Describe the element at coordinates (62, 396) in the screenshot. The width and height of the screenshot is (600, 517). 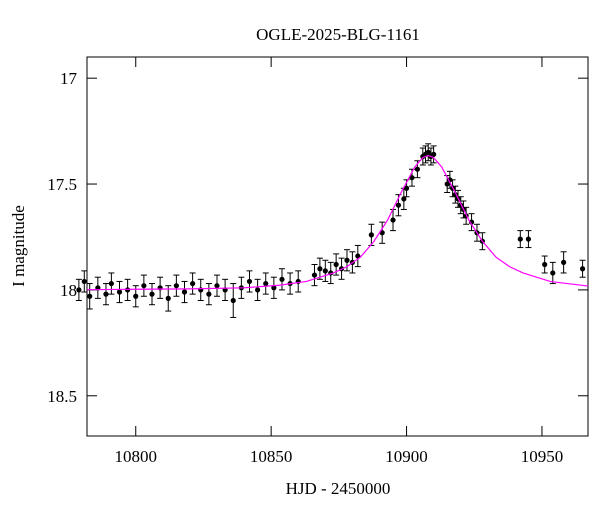
I see `y-tick-label: 18.5` at that location.